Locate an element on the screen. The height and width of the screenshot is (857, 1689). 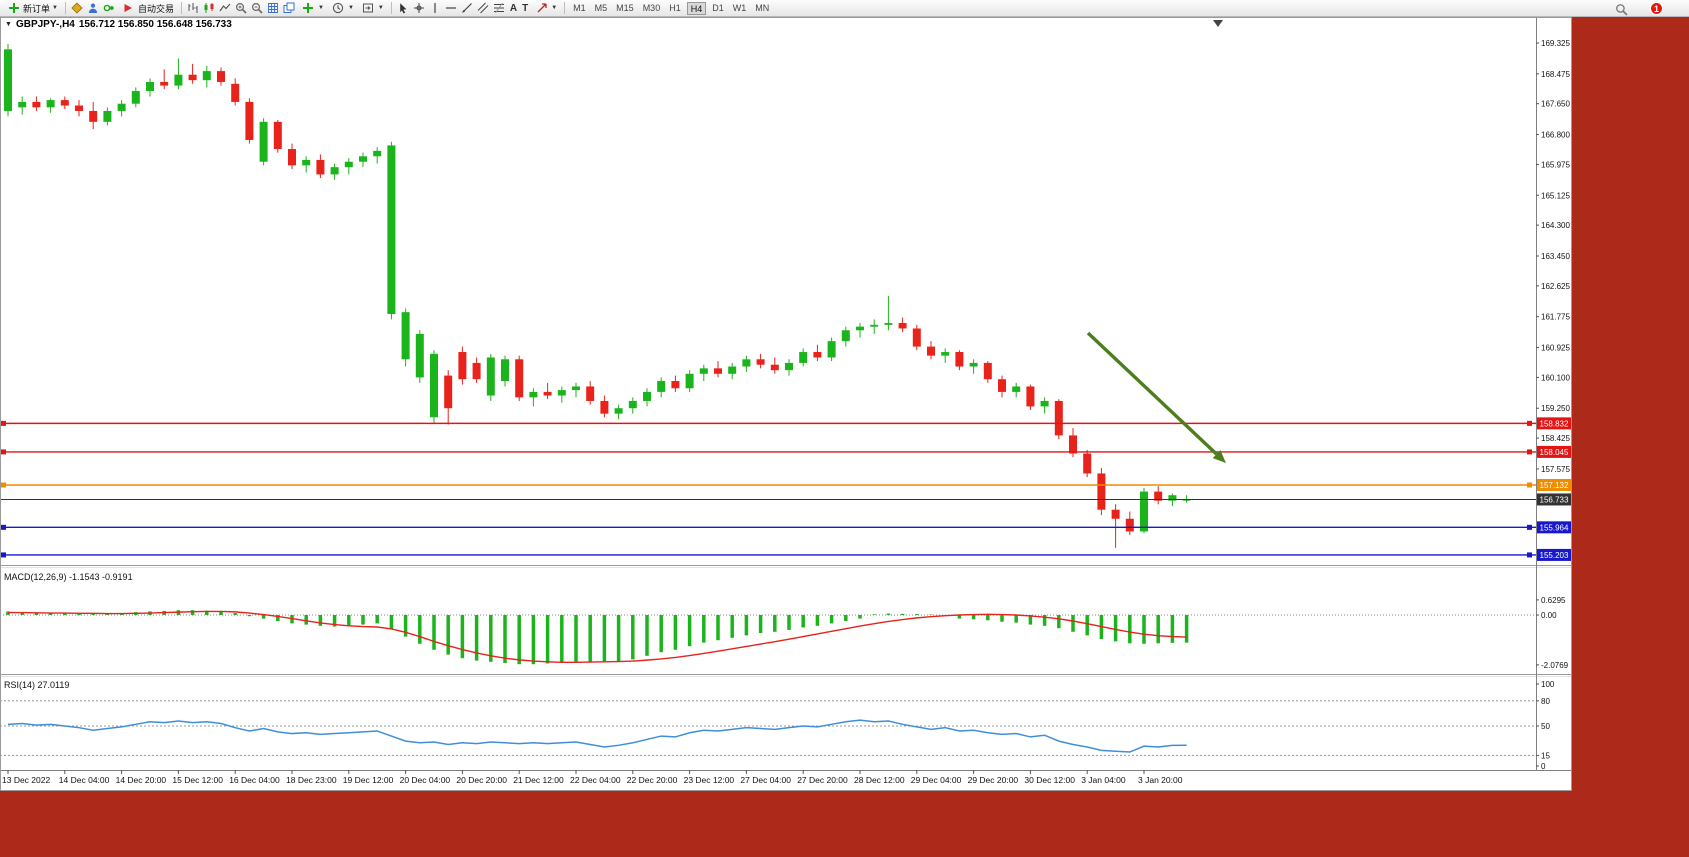
new-order-button: 新订单 ▼ is located at coordinates (32, 8).